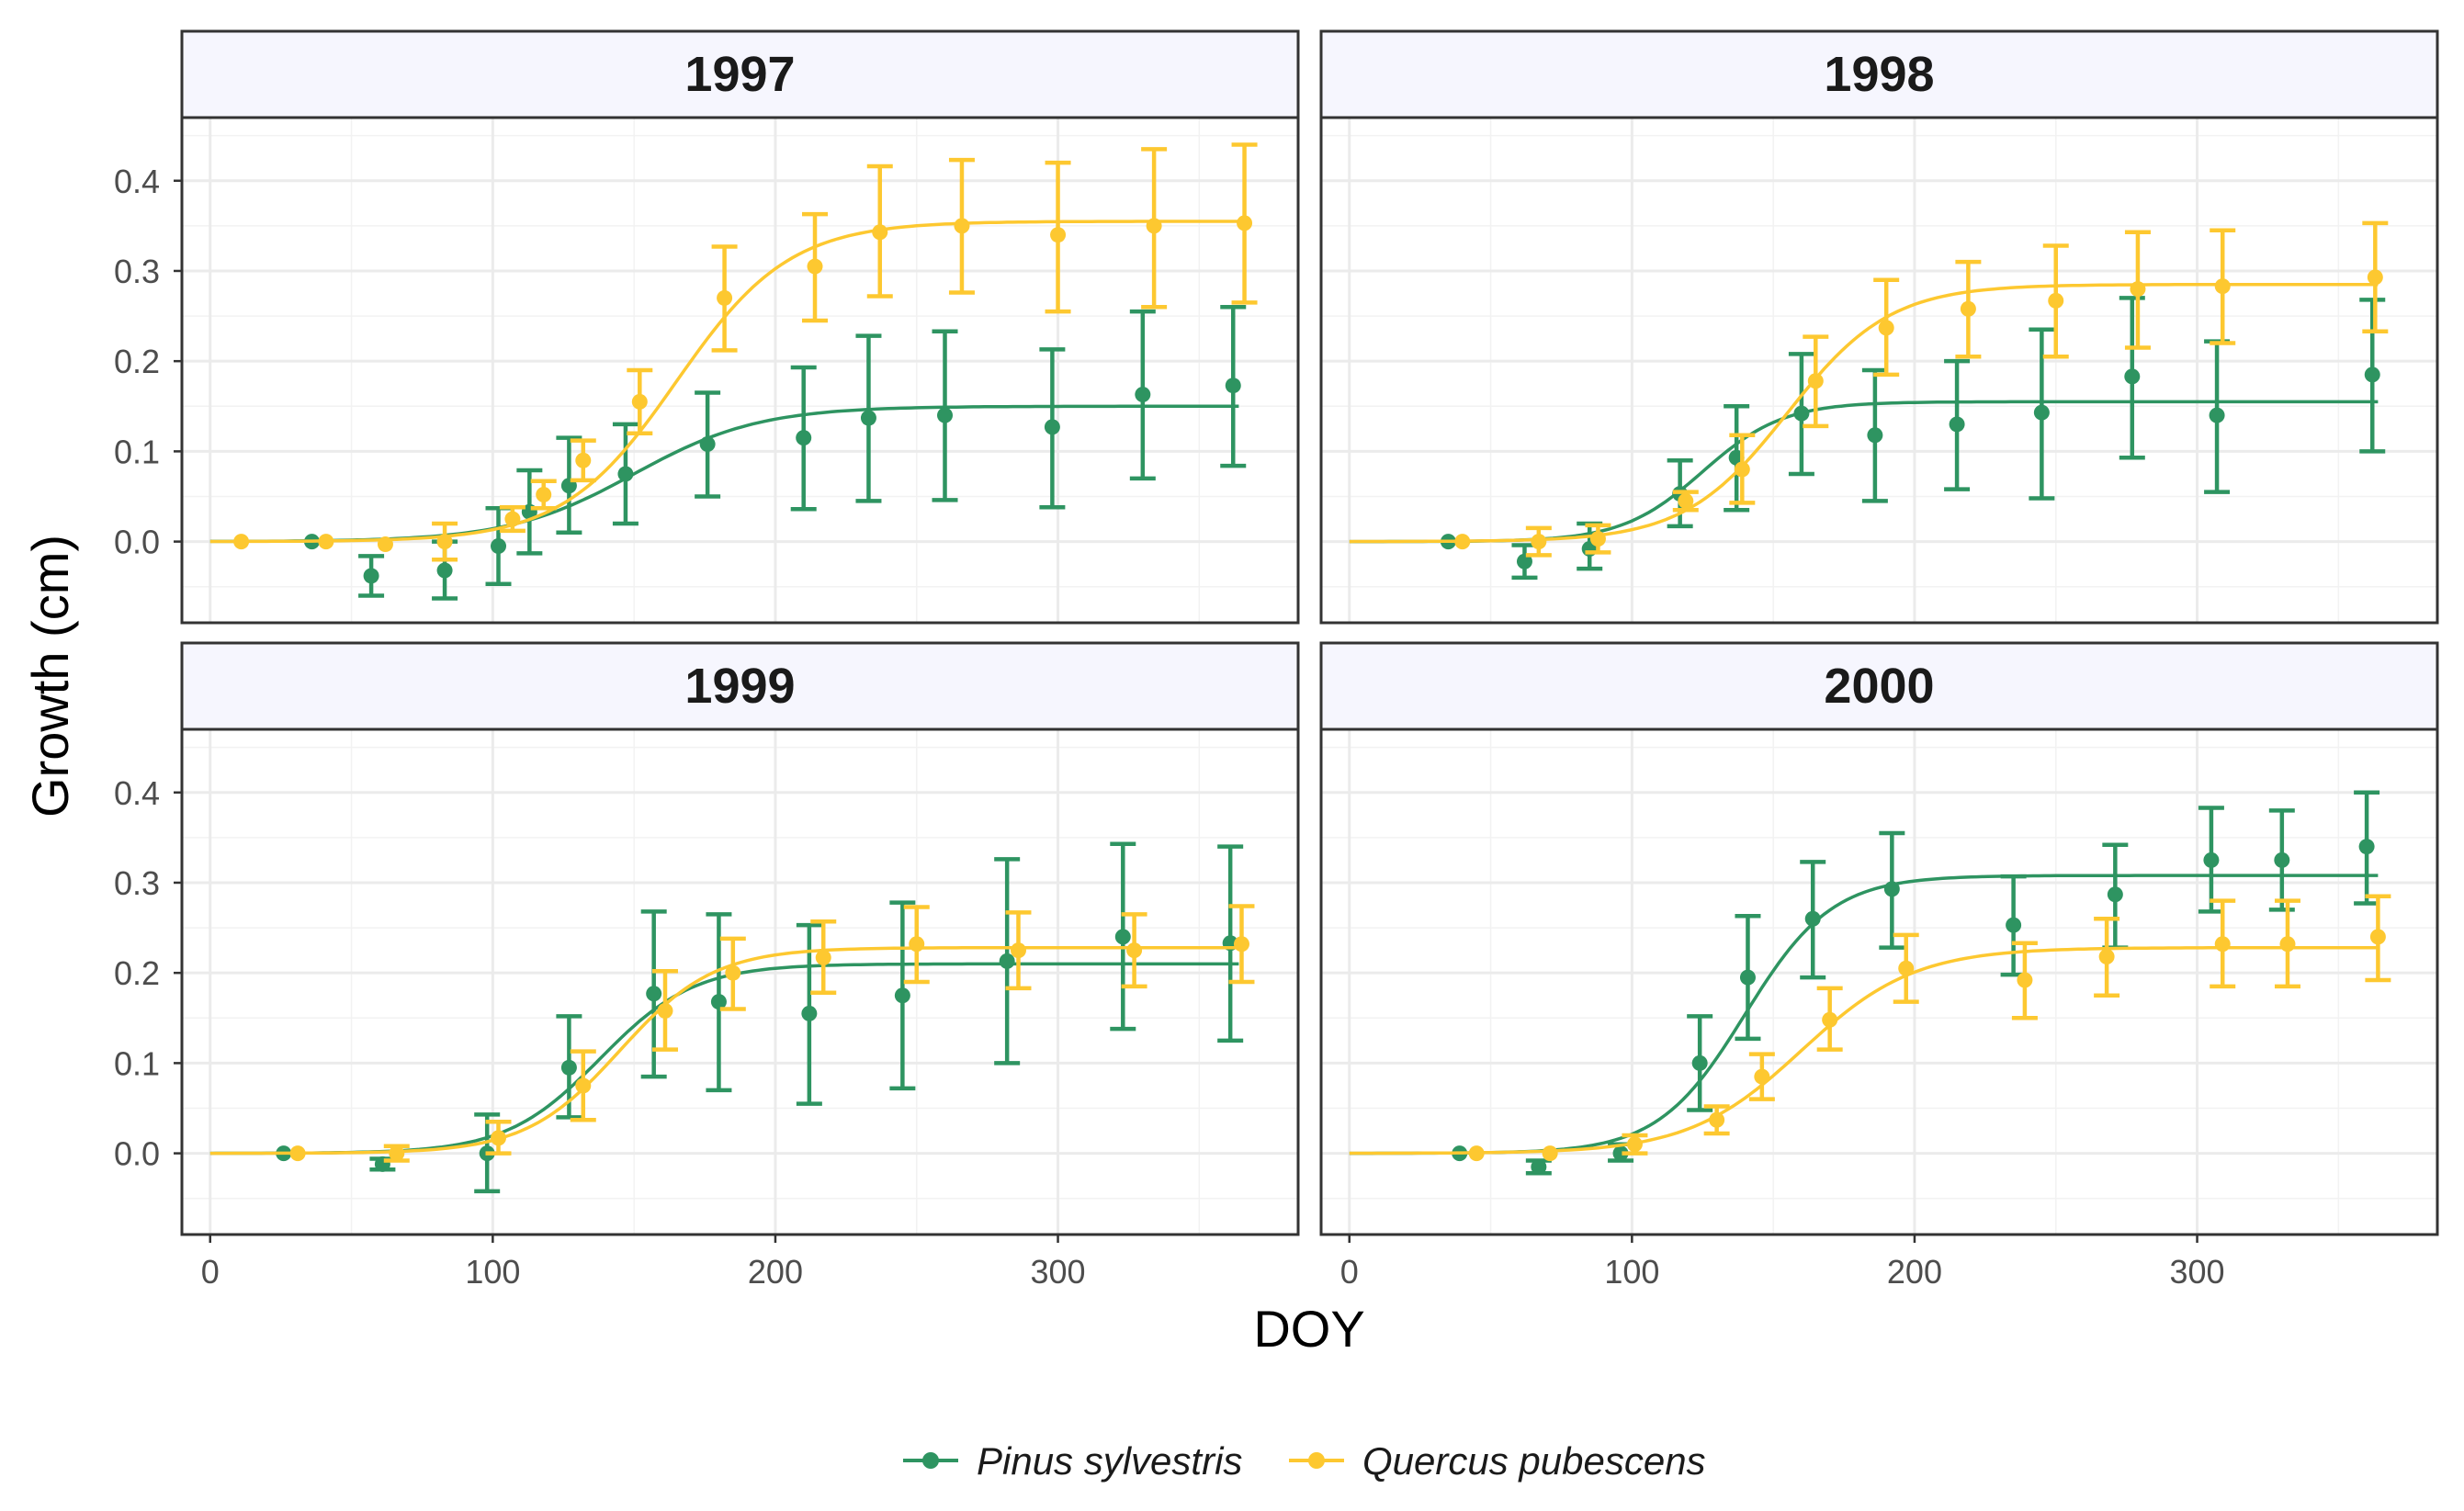 The height and width of the screenshot is (1511, 2464). What do you see at coordinates (137, 1063) in the screenshot?
I see `y-tick-label: 0.1` at bounding box center [137, 1063].